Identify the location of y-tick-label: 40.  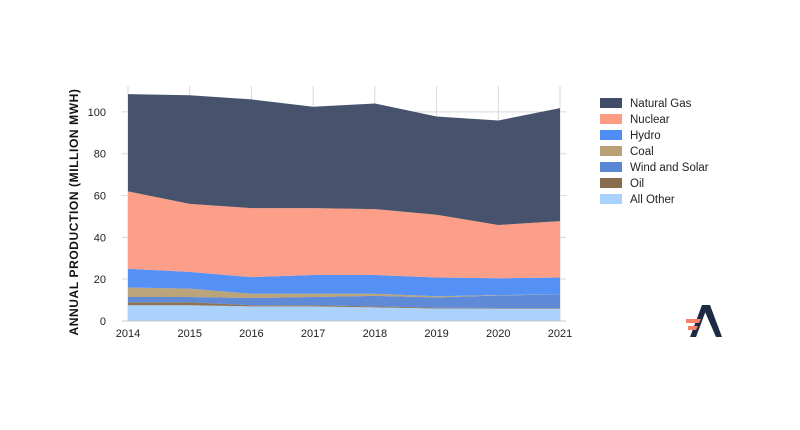
(100, 238).